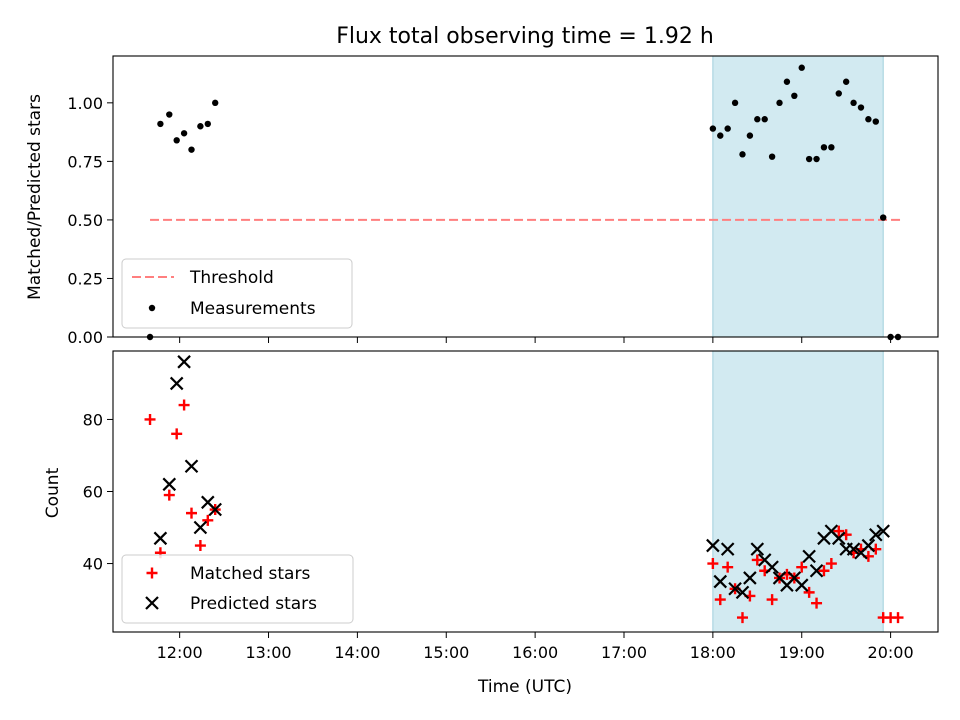 The image size is (960, 720). What do you see at coordinates (268, 652) in the screenshot?
I see `x-tick-label: 13:00` at bounding box center [268, 652].